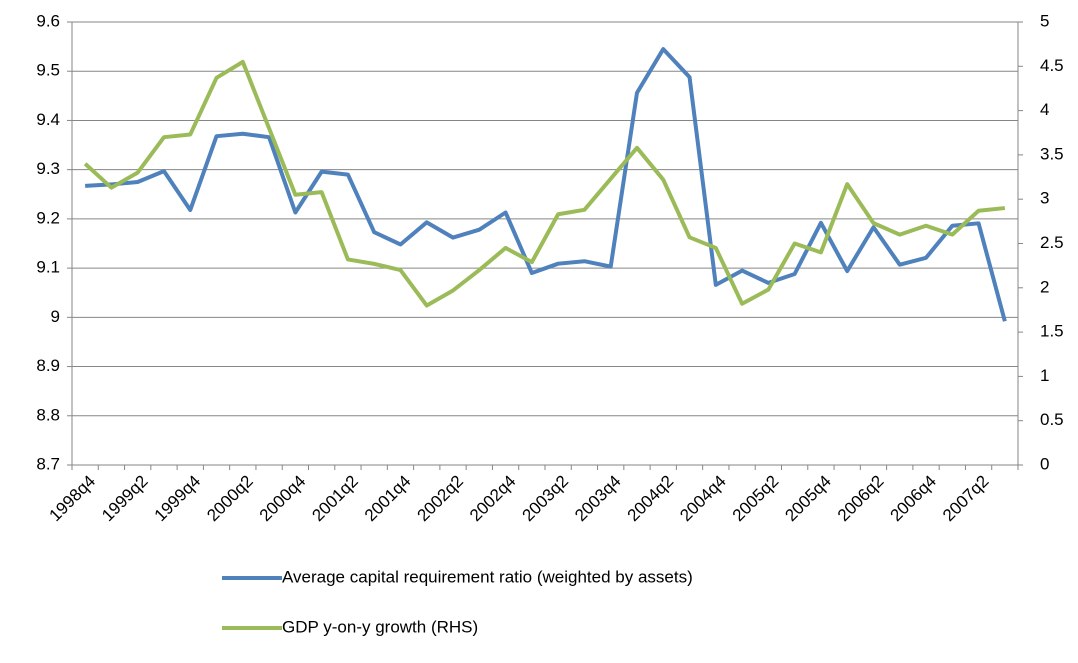  Describe the element at coordinates (230, 499) in the screenshot. I see `x-tick-label: 2000q2` at that location.